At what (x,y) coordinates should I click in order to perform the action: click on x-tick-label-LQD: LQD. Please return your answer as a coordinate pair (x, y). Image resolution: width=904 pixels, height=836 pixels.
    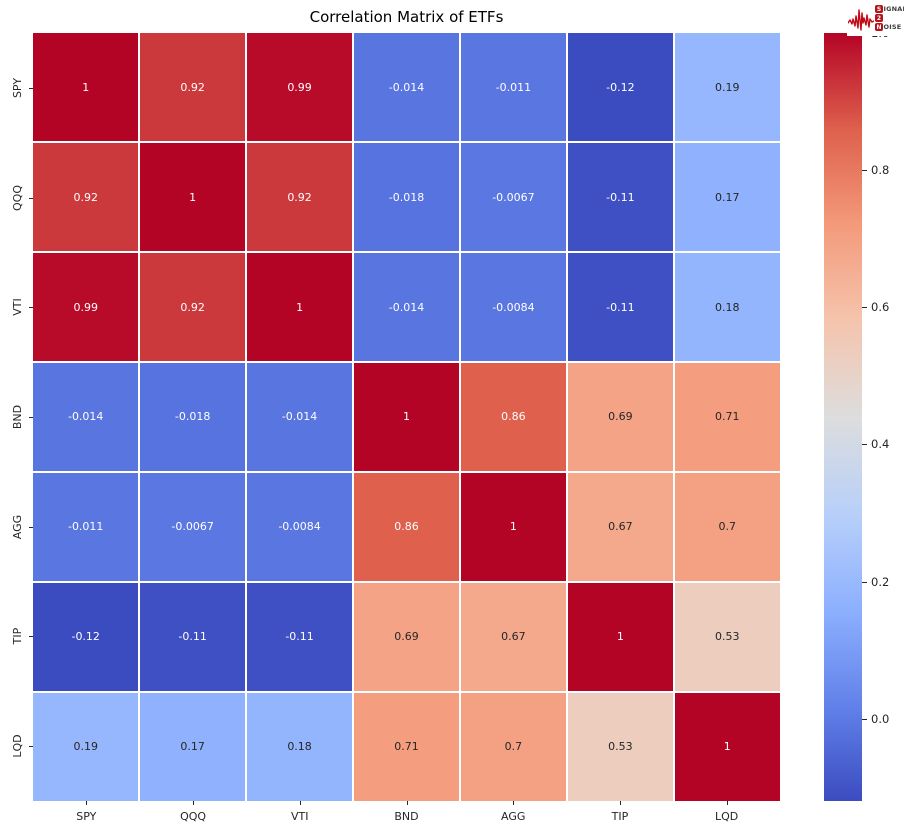
    Looking at the image, I should click on (727, 816).